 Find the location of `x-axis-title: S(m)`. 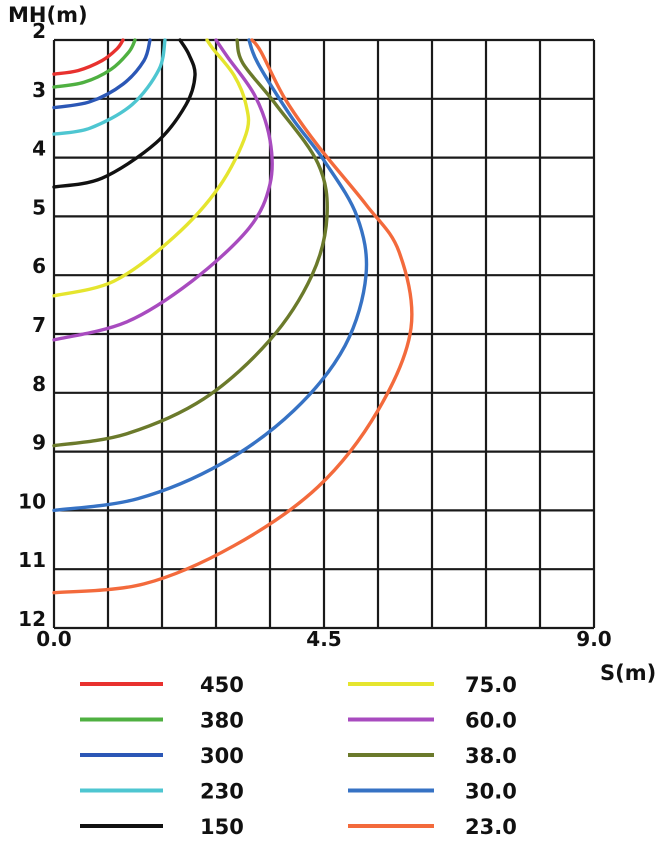

x-axis-title: S(m) is located at coordinates (628, 673).